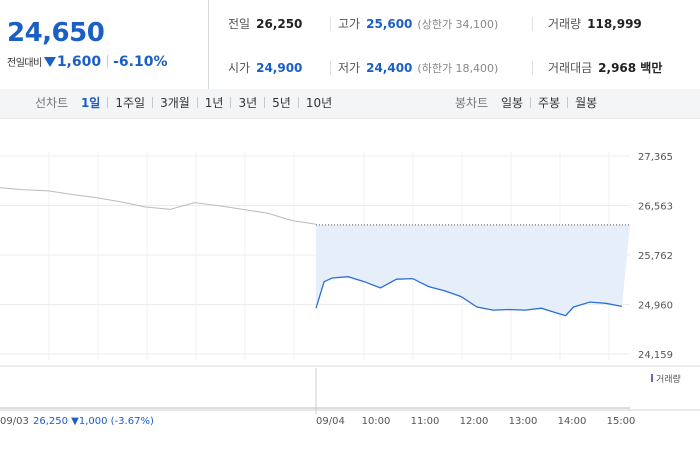 The width and height of the screenshot is (700, 450). I want to click on y-tick-label: 27,365, so click(655, 157).